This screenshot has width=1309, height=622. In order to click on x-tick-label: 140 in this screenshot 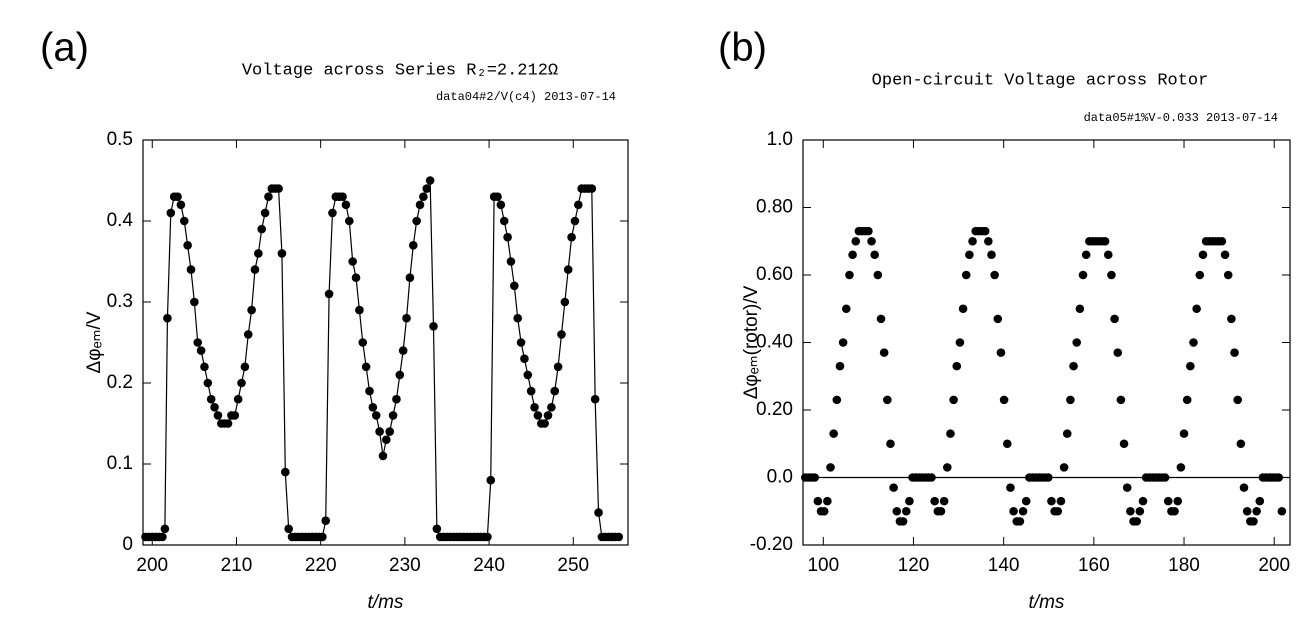, I will do `click(1004, 565)`.